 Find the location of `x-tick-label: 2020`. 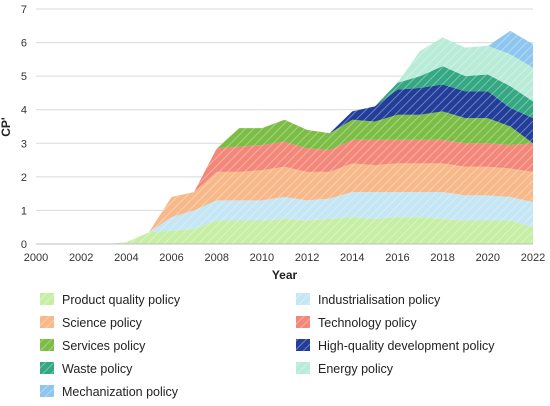

x-tick-label: 2020 is located at coordinates (488, 258).